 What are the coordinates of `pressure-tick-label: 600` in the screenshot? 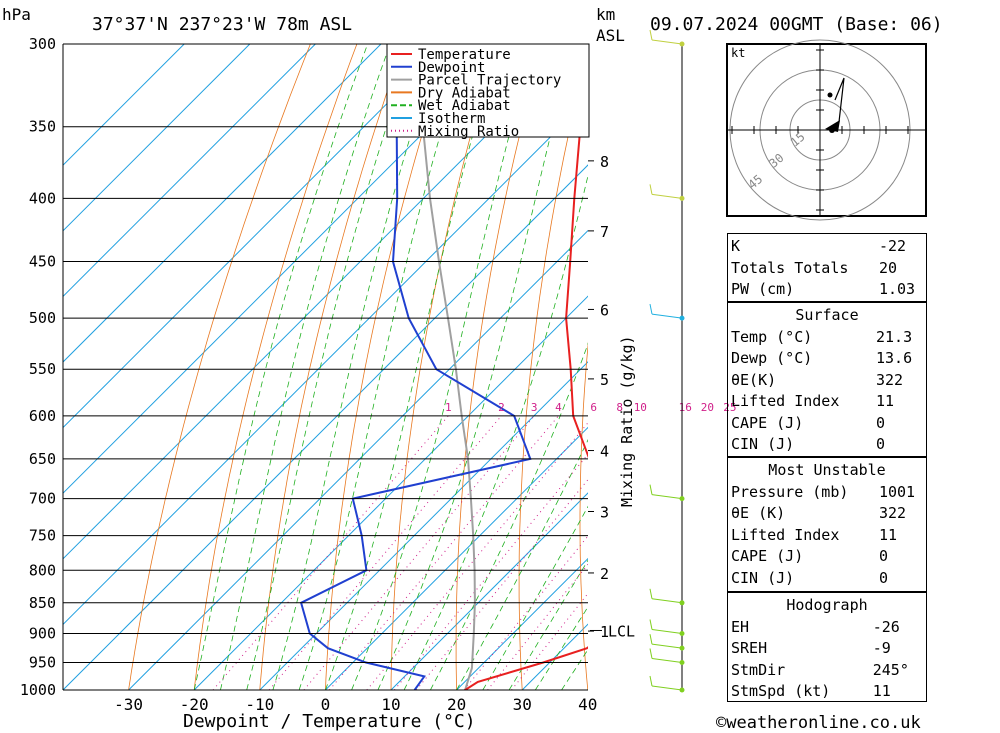 It's located at (42, 416).